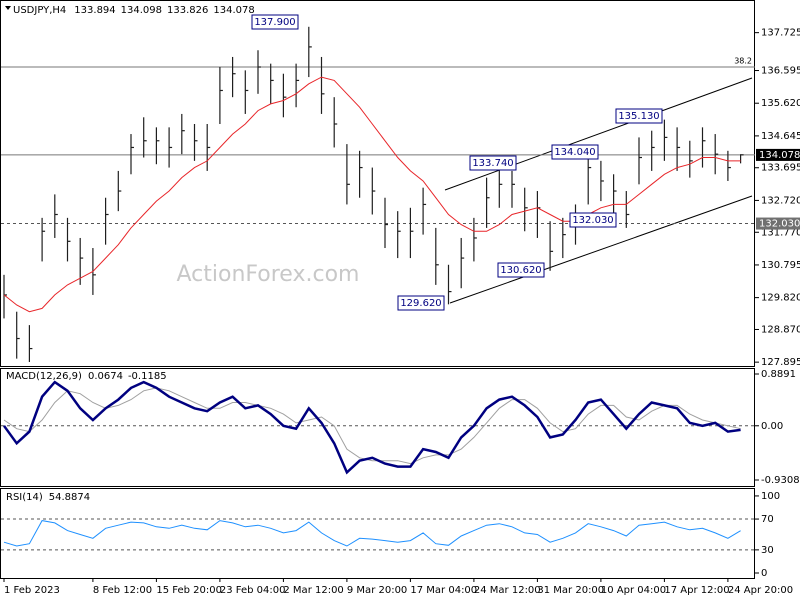  Describe the element at coordinates (141, 10) in the screenshot. I see `header-value: 134.098` at that location.